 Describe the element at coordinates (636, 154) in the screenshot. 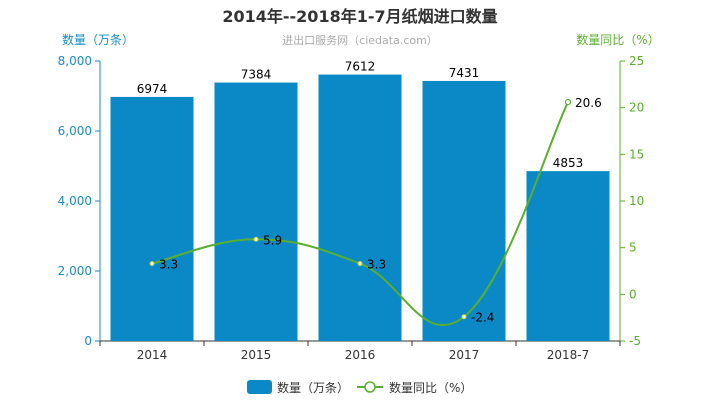

I see `right-axis-tick-label: 15` at that location.